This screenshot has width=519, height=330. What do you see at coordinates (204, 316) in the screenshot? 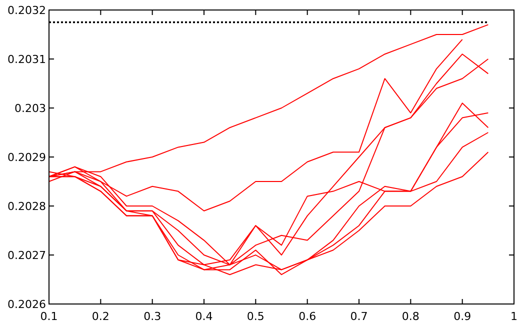
I see `x-tick-label: 0.4` at bounding box center [204, 316].